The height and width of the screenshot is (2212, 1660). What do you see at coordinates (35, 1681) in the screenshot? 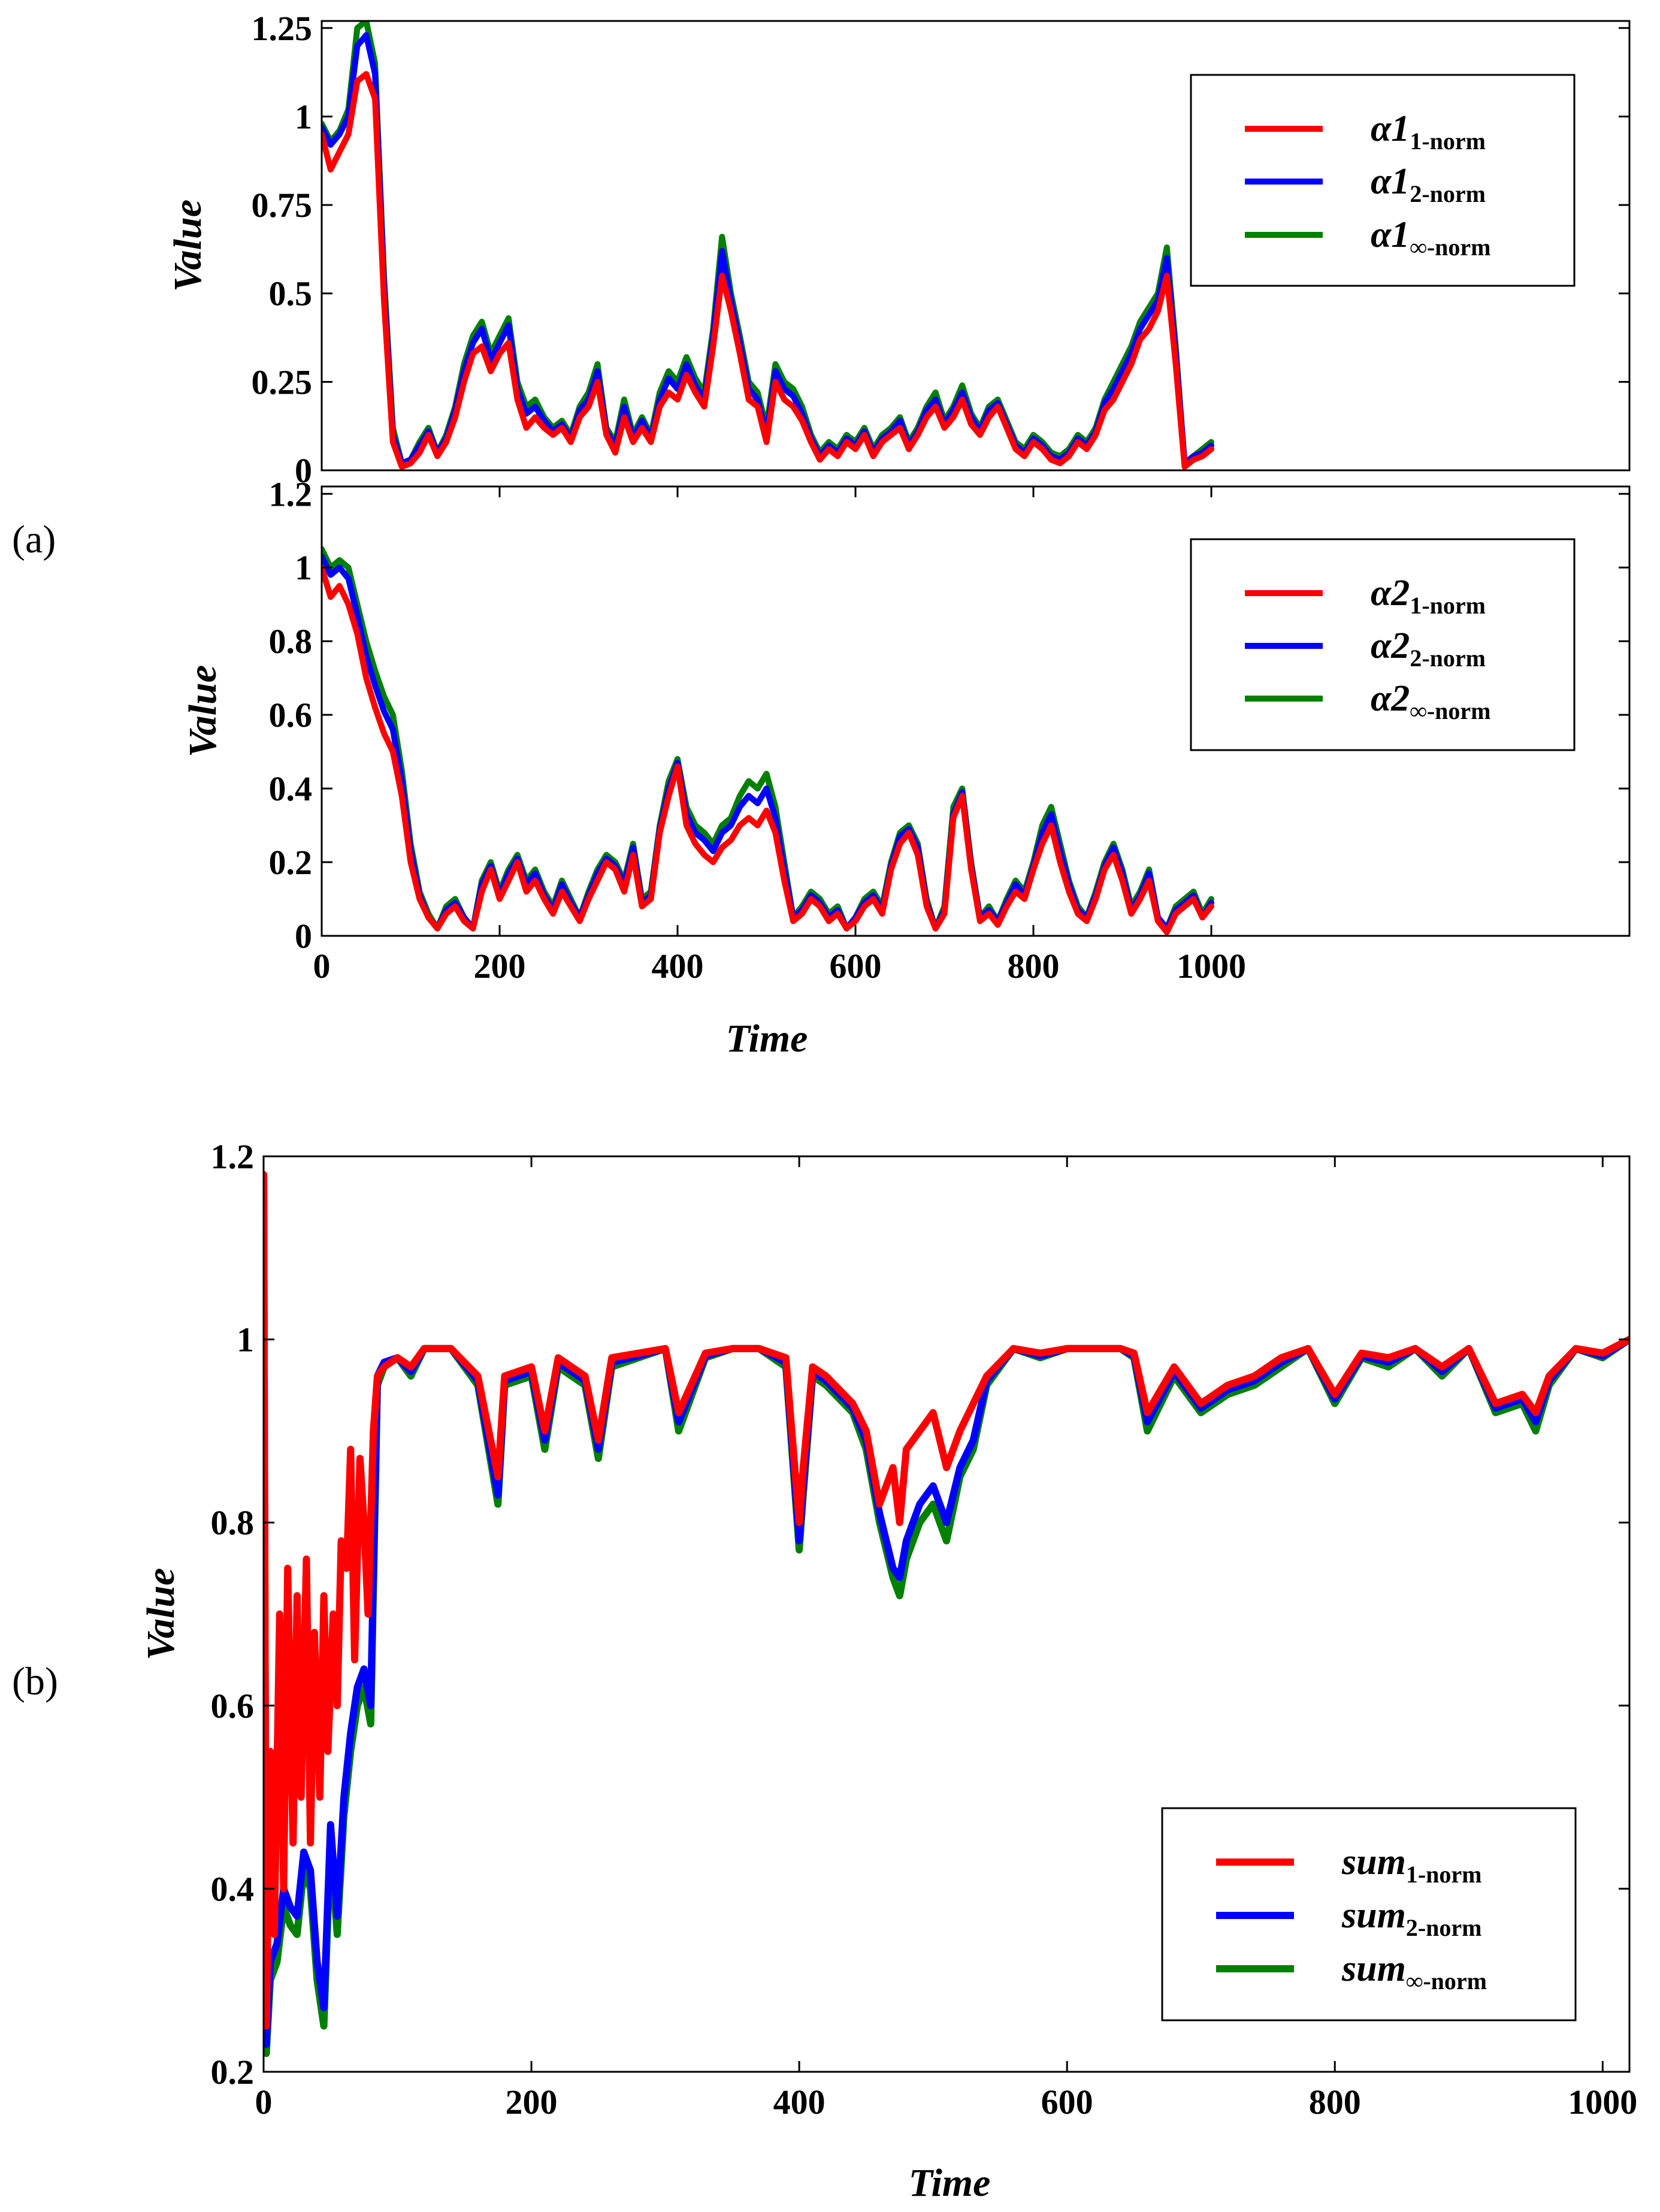
I see `panel-label-b: (b)` at bounding box center [35, 1681].